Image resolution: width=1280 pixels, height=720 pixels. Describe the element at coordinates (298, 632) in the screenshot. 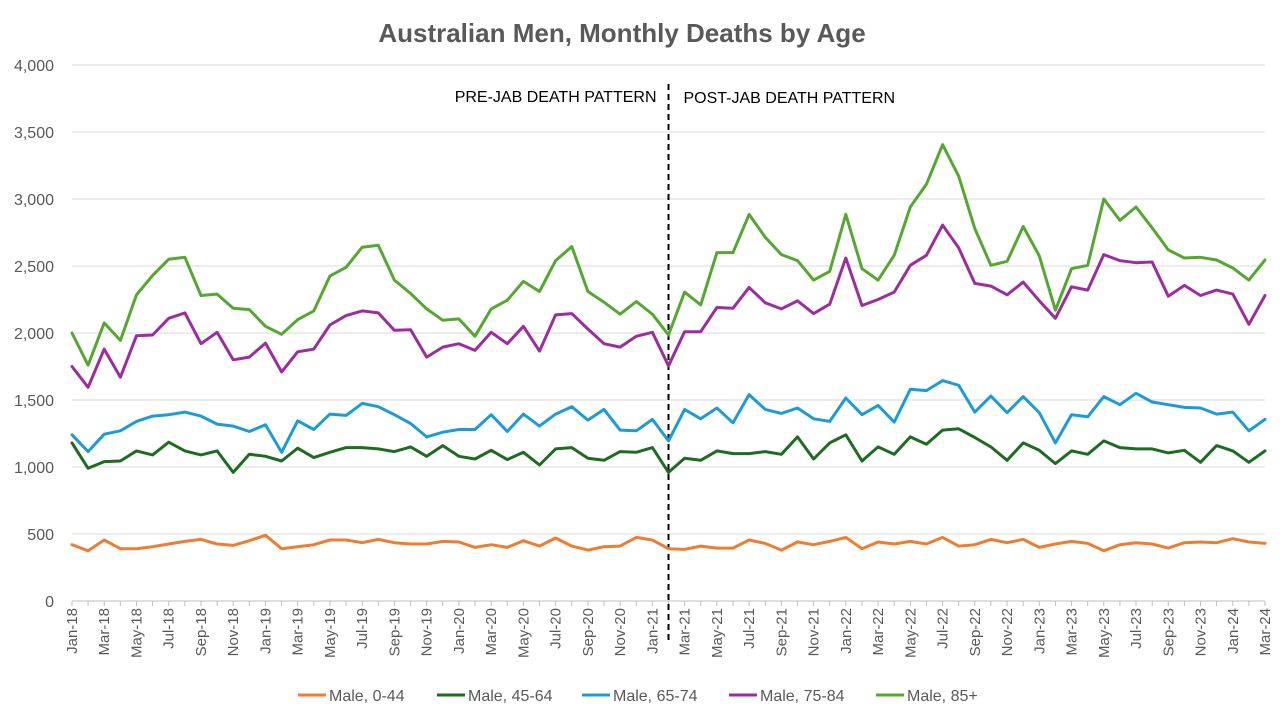

I see `x-tick-label: Mar-19` at that location.